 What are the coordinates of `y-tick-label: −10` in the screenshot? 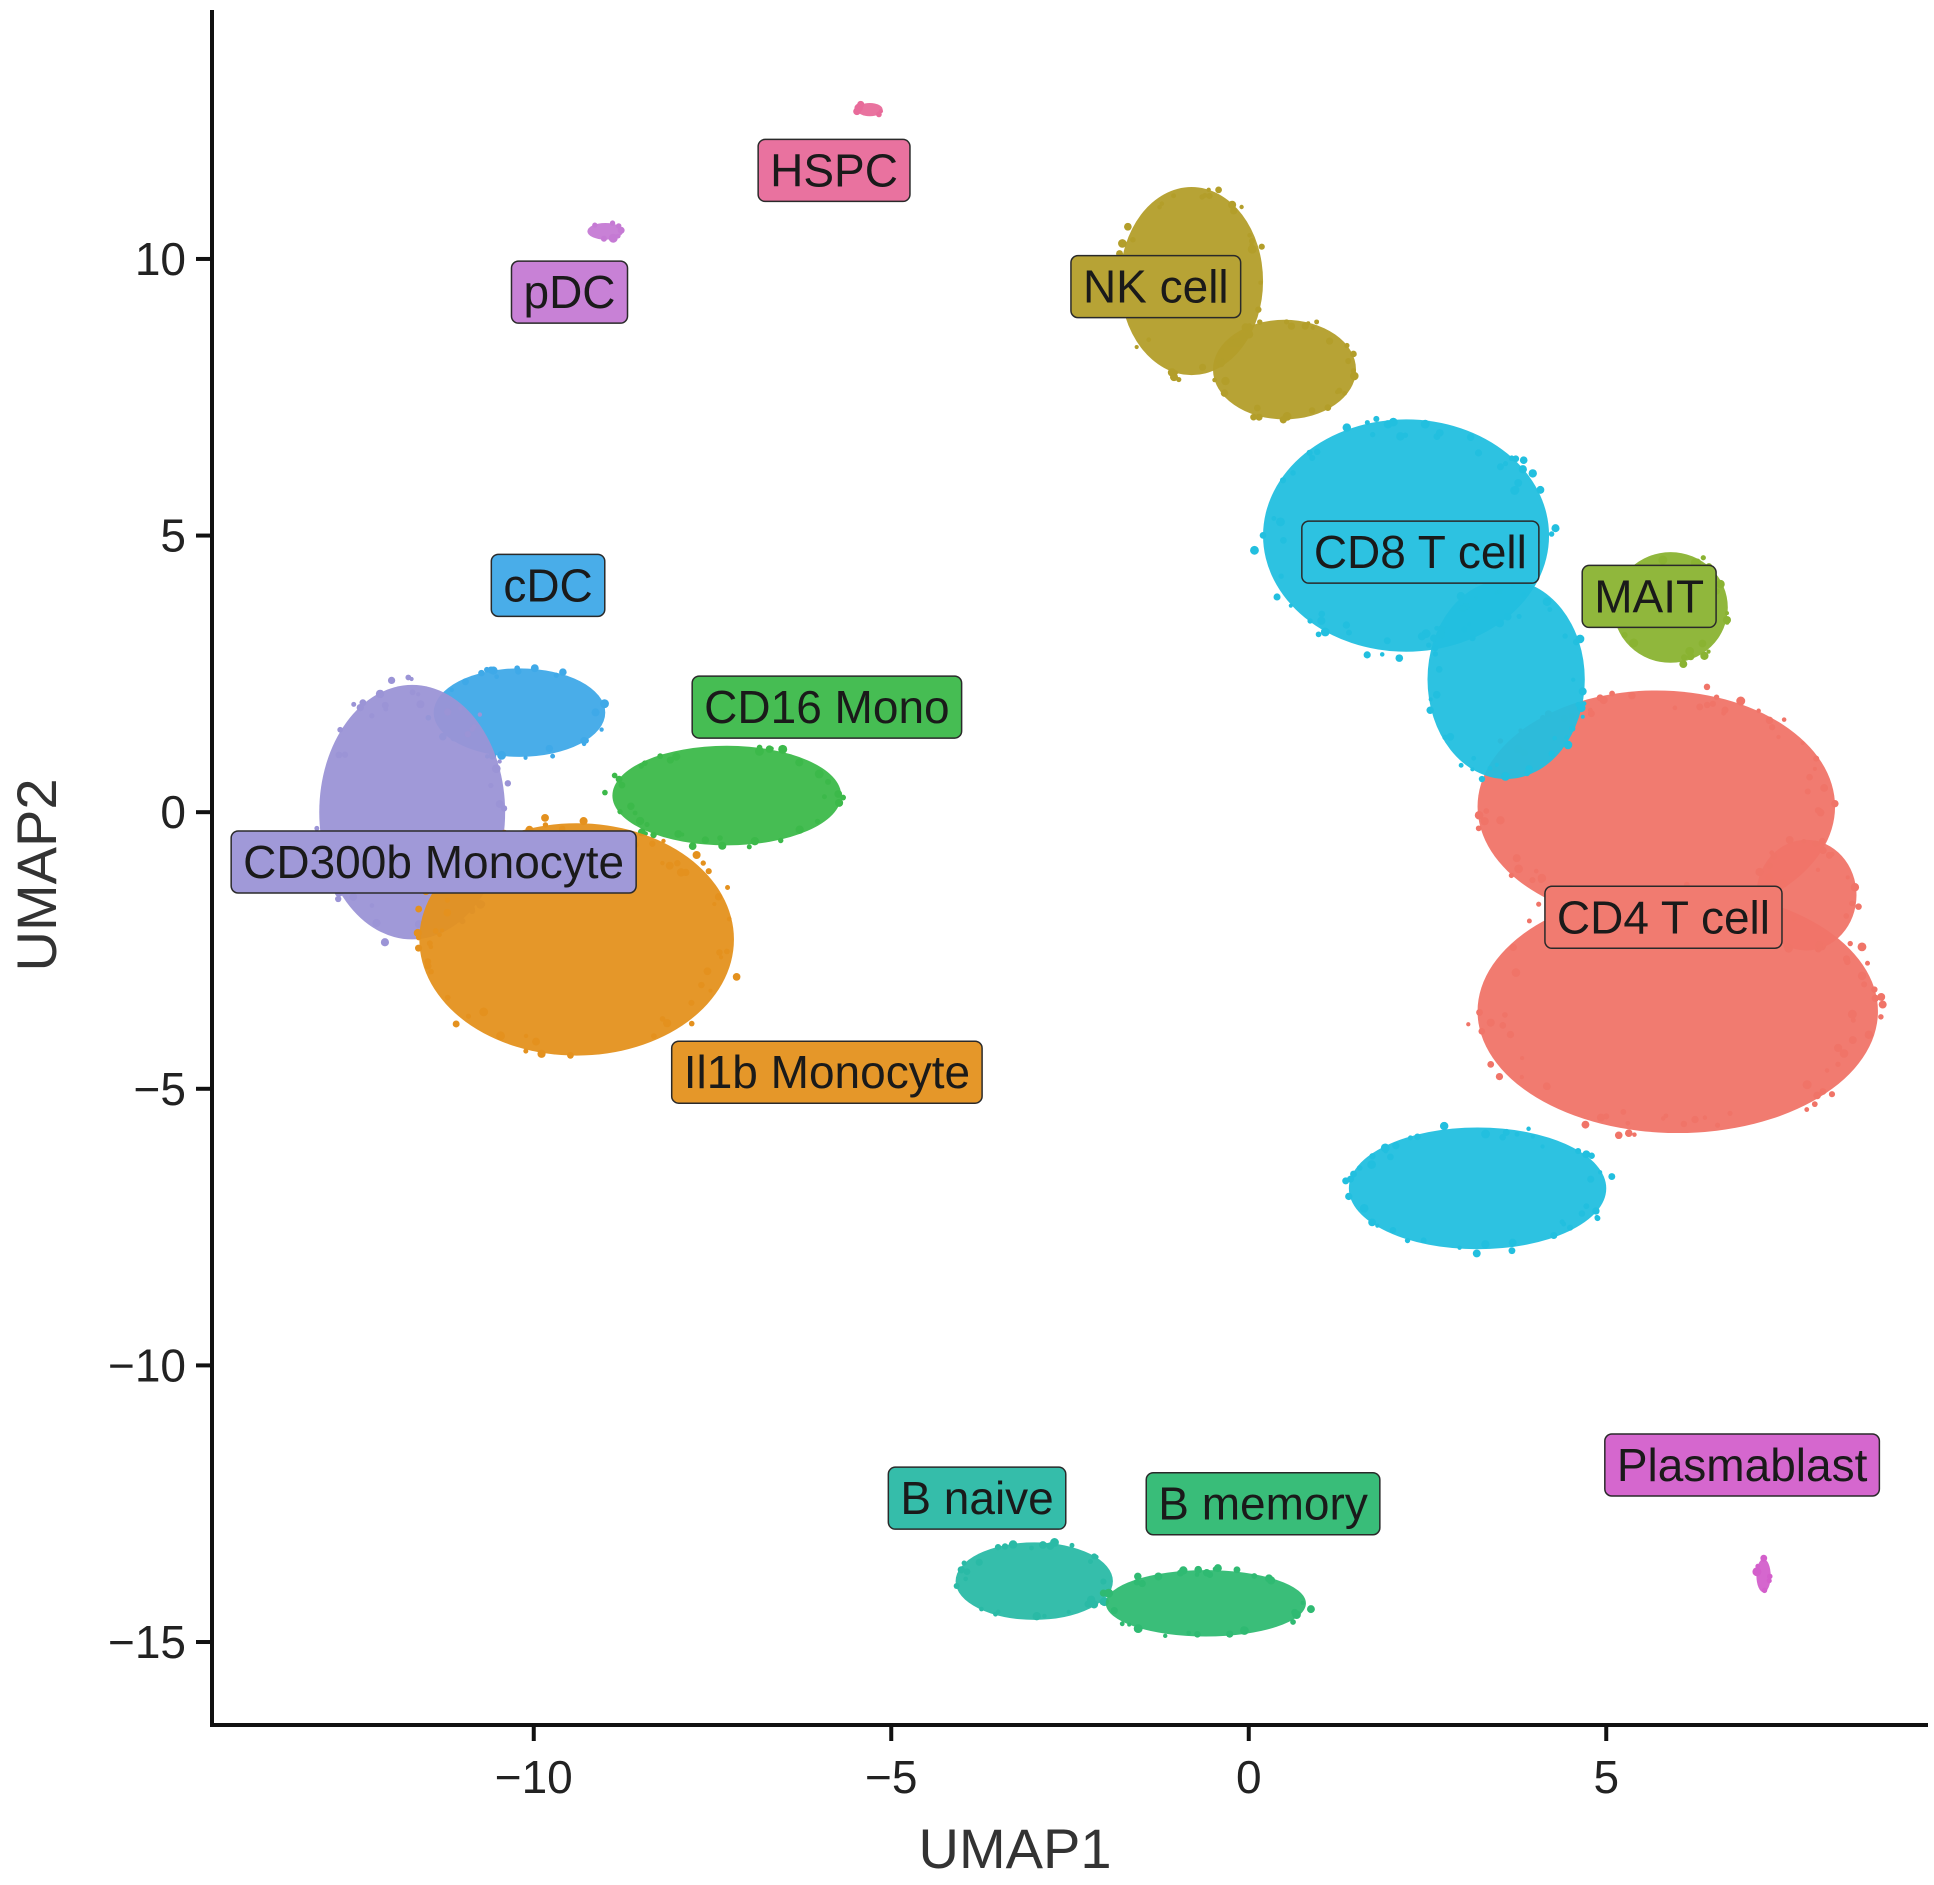 It's located at (147, 1365).